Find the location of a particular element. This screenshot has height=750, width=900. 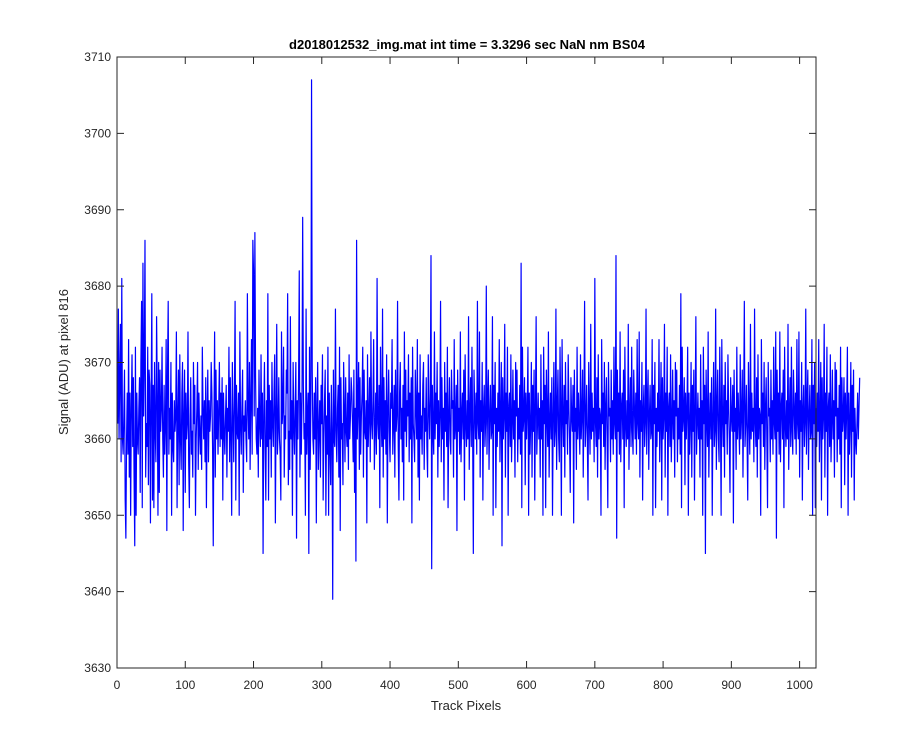

x-tick-label: 100 is located at coordinates (185, 685).